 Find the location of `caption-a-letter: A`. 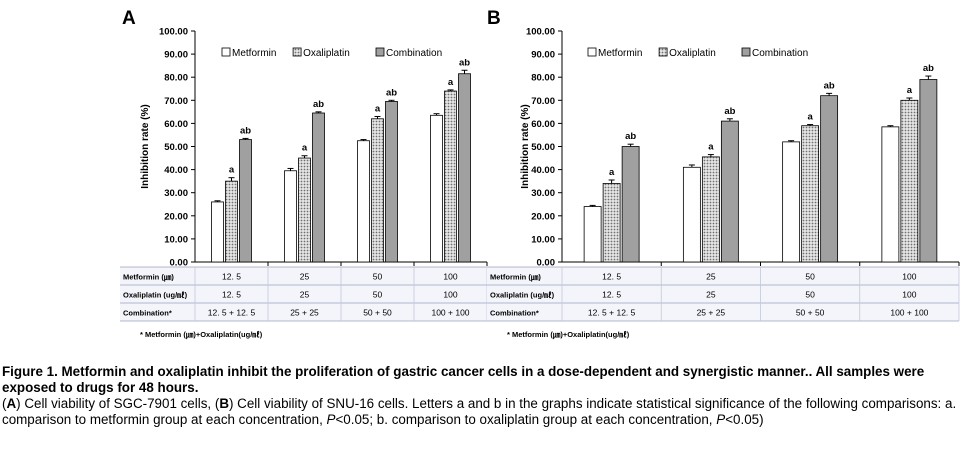

caption-a-letter: A is located at coordinates (11, 403).